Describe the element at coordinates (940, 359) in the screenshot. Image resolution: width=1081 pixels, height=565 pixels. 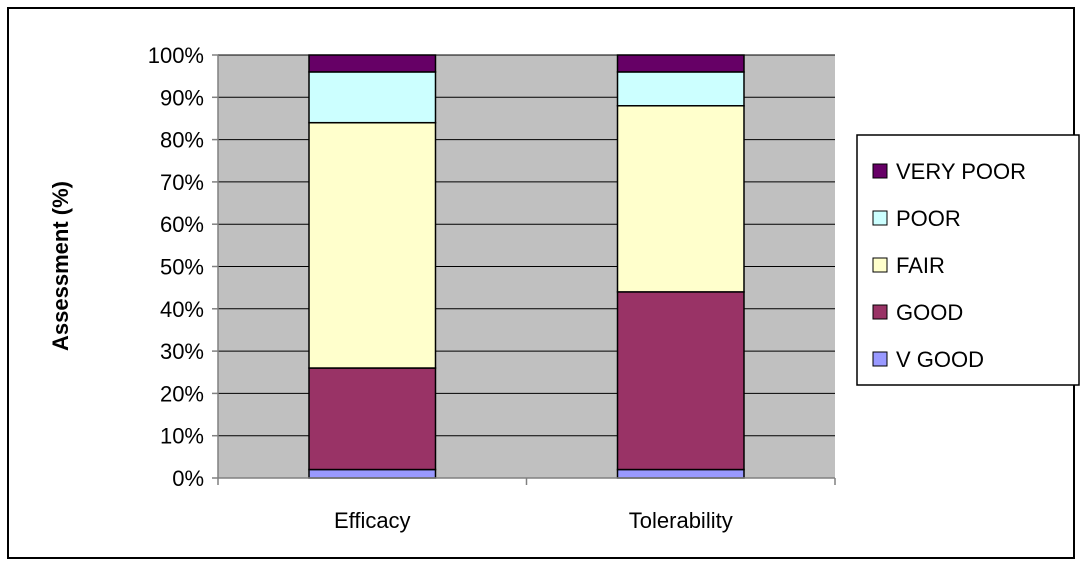
I see `legend-label: V GOOD` at that location.